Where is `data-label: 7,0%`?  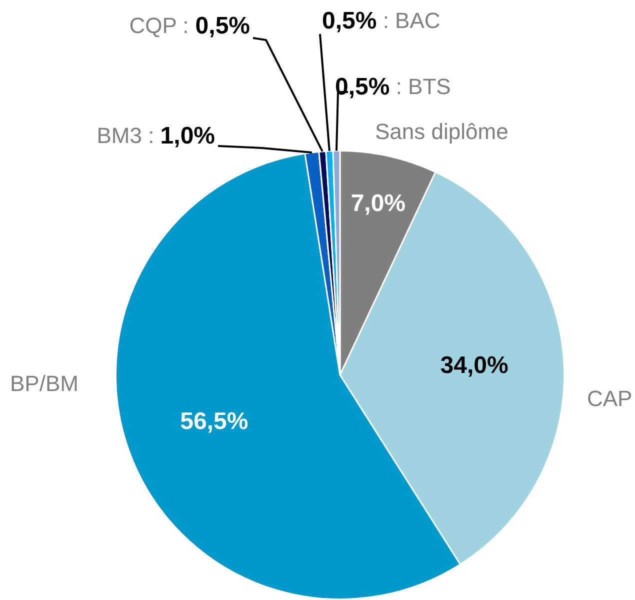 data-label: 7,0% is located at coordinates (378, 203).